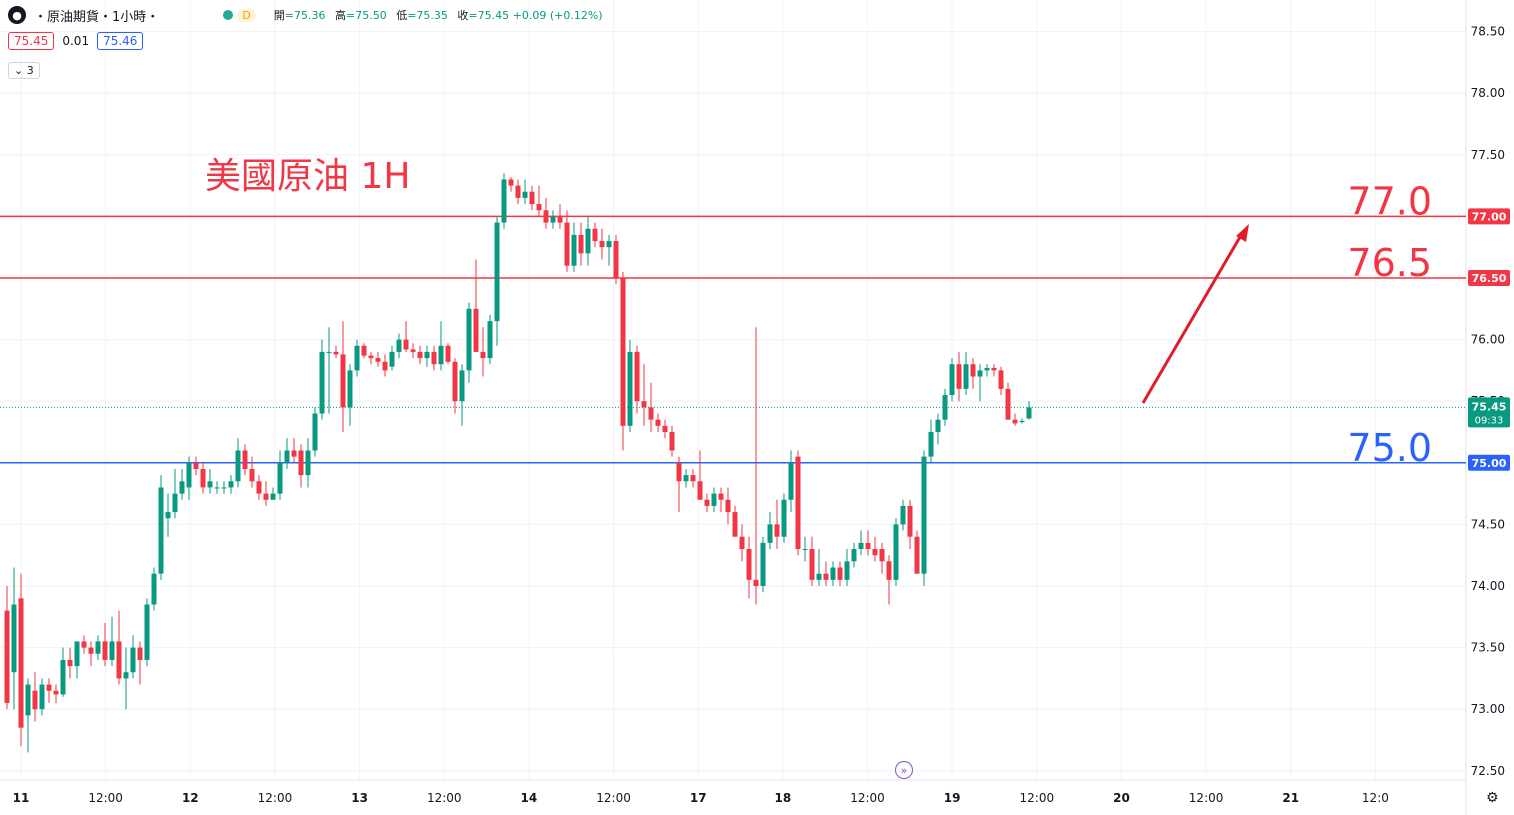 This screenshot has height=815, width=1514. Describe the element at coordinates (1488, 340) in the screenshot. I see `y-tick-label: 76.00` at that location.